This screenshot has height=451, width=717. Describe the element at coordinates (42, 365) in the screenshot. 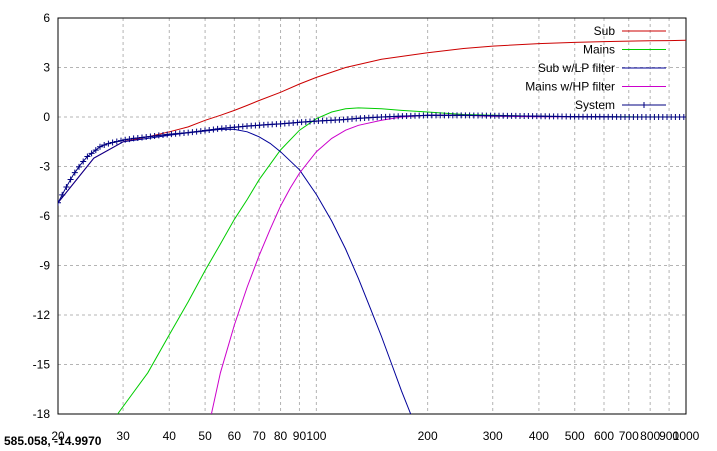

I see `y-tick-label: -15` at that location.